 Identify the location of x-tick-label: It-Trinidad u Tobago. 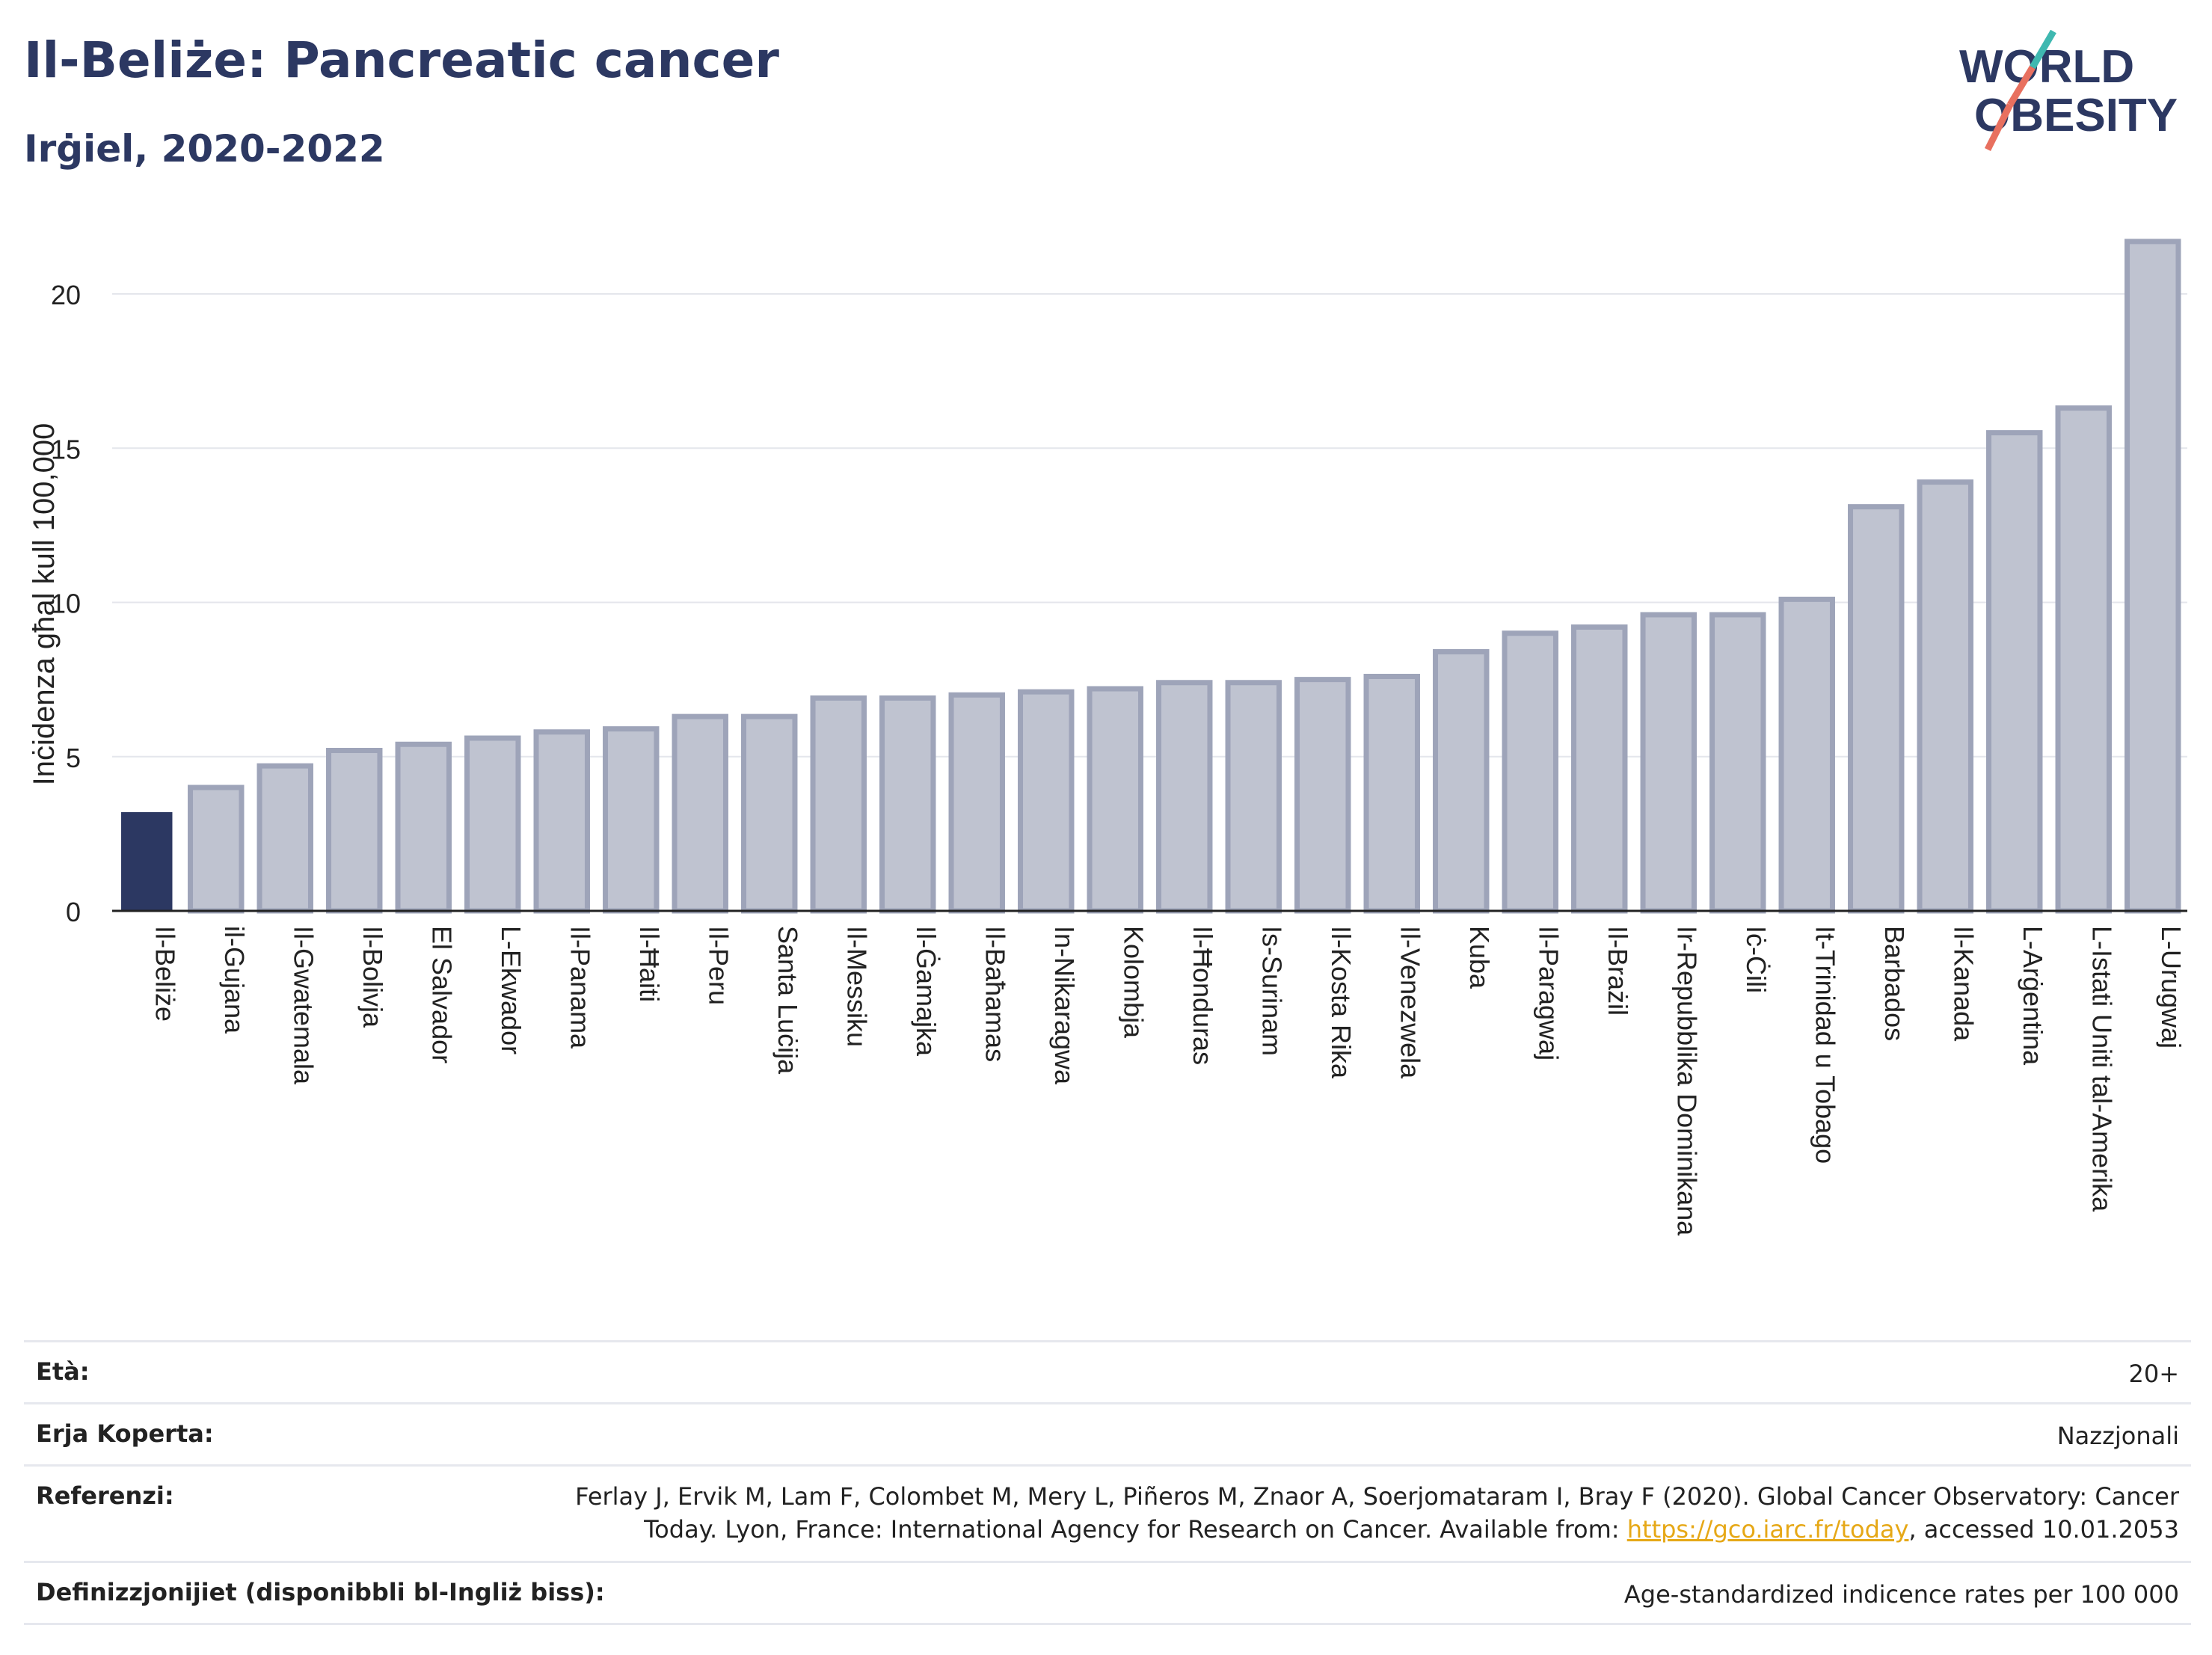
(1825, 1045).